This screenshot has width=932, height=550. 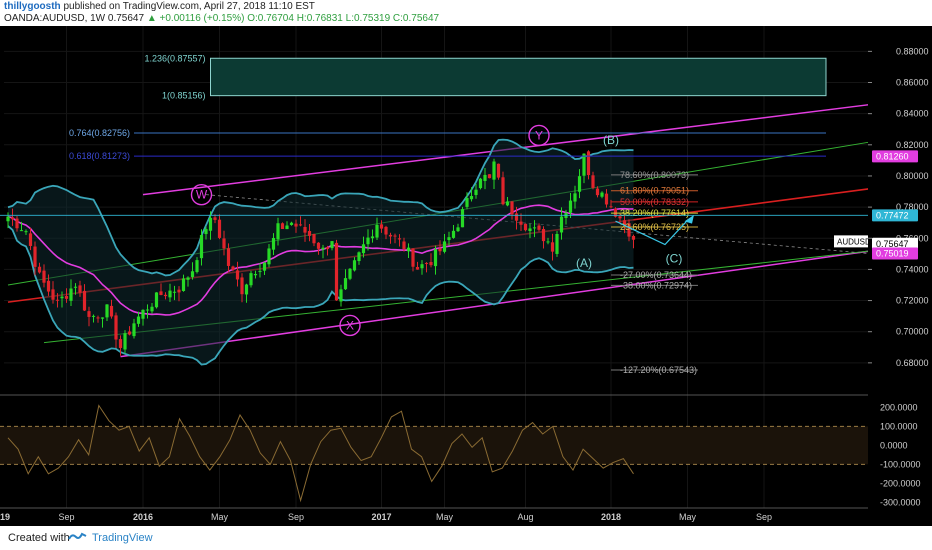 What do you see at coordinates (434, 445) in the screenshot?
I see `cci-band` at bounding box center [434, 445].